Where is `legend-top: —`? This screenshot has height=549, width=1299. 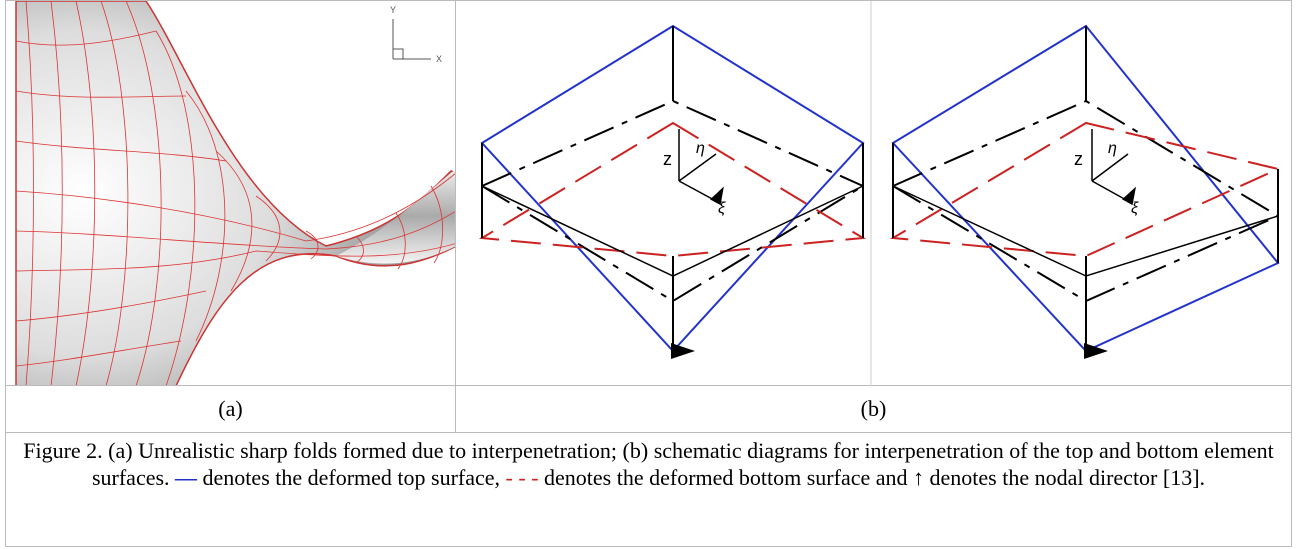 legend-top: — is located at coordinates (186, 477).